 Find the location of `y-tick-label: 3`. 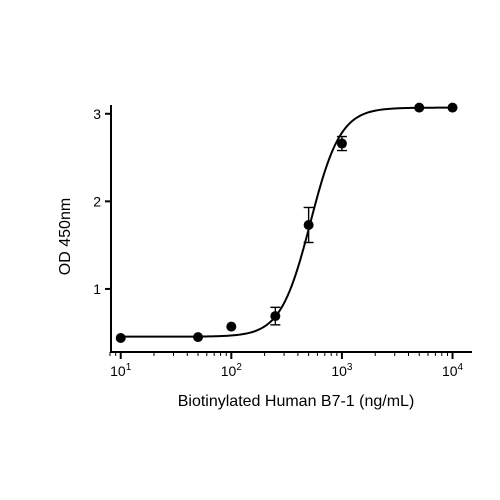

y-tick-label: 3 is located at coordinates (97, 114).